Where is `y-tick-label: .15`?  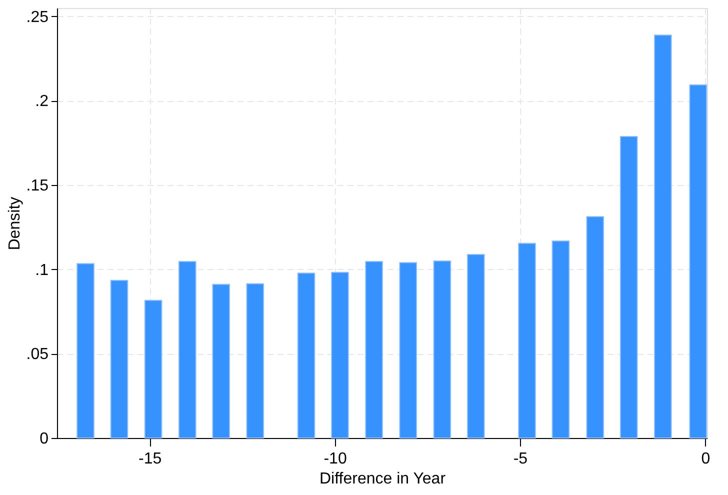
y-tick-label: .15 is located at coordinates (37, 186).